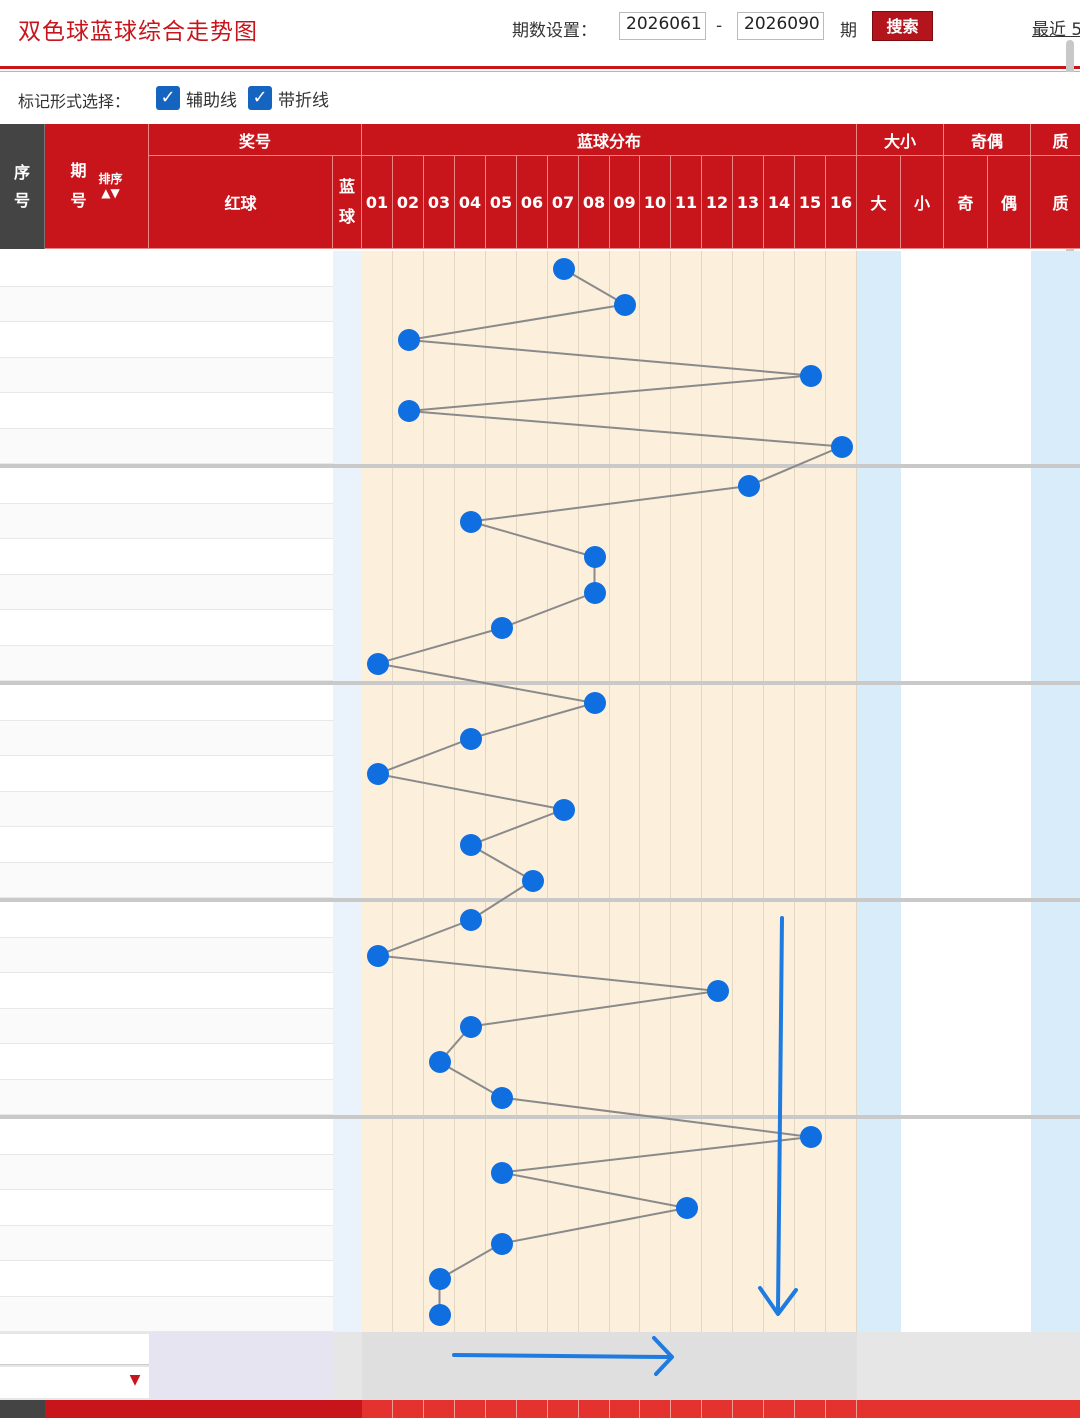  I want to click on issue-header-label: 期 号, so click(78, 185).